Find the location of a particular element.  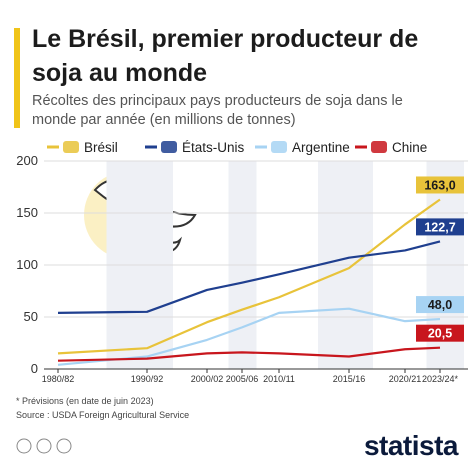

note: * Prévisions (en date de juin 2023) is located at coordinates (85, 401).